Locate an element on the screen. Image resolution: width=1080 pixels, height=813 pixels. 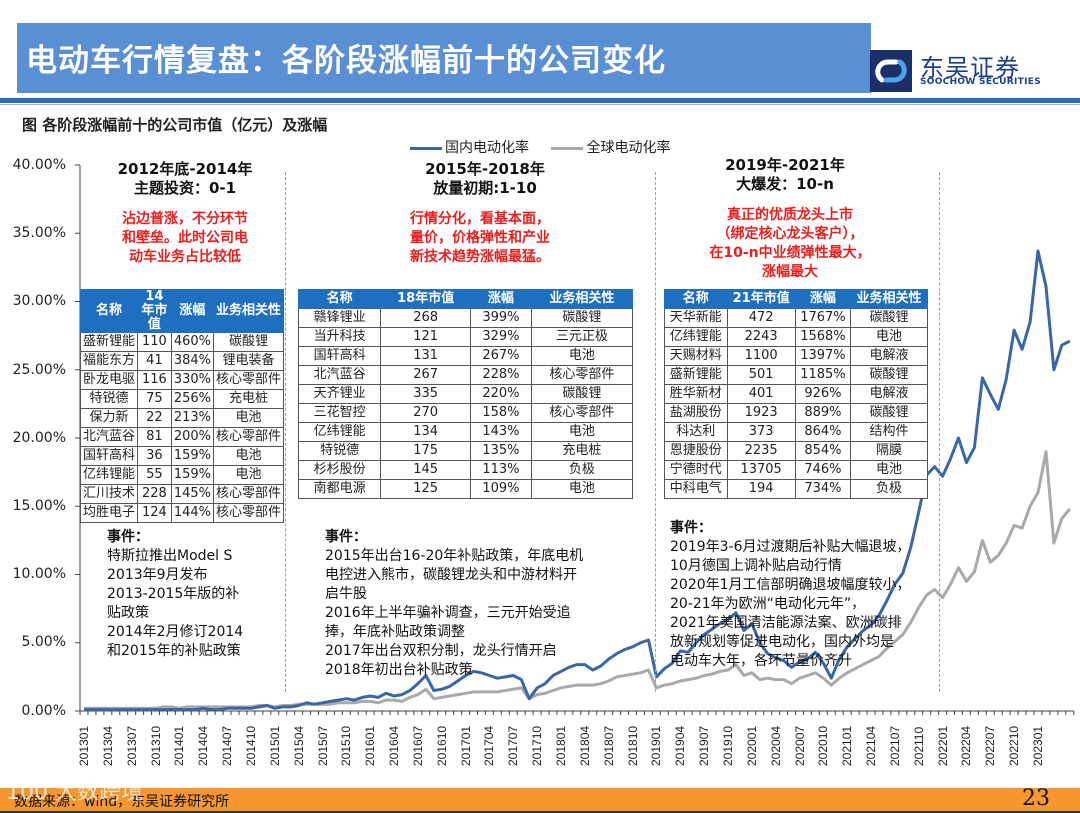
table-cell: 锂电装备 is located at coordinates (248, 361).